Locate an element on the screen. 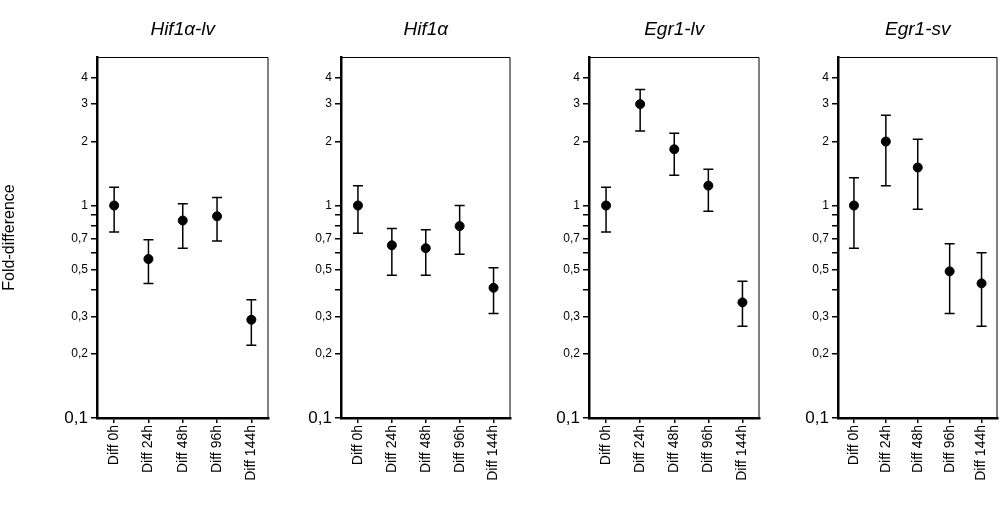  chart-title: Egr1-sv is located at coordinates (918, 29).